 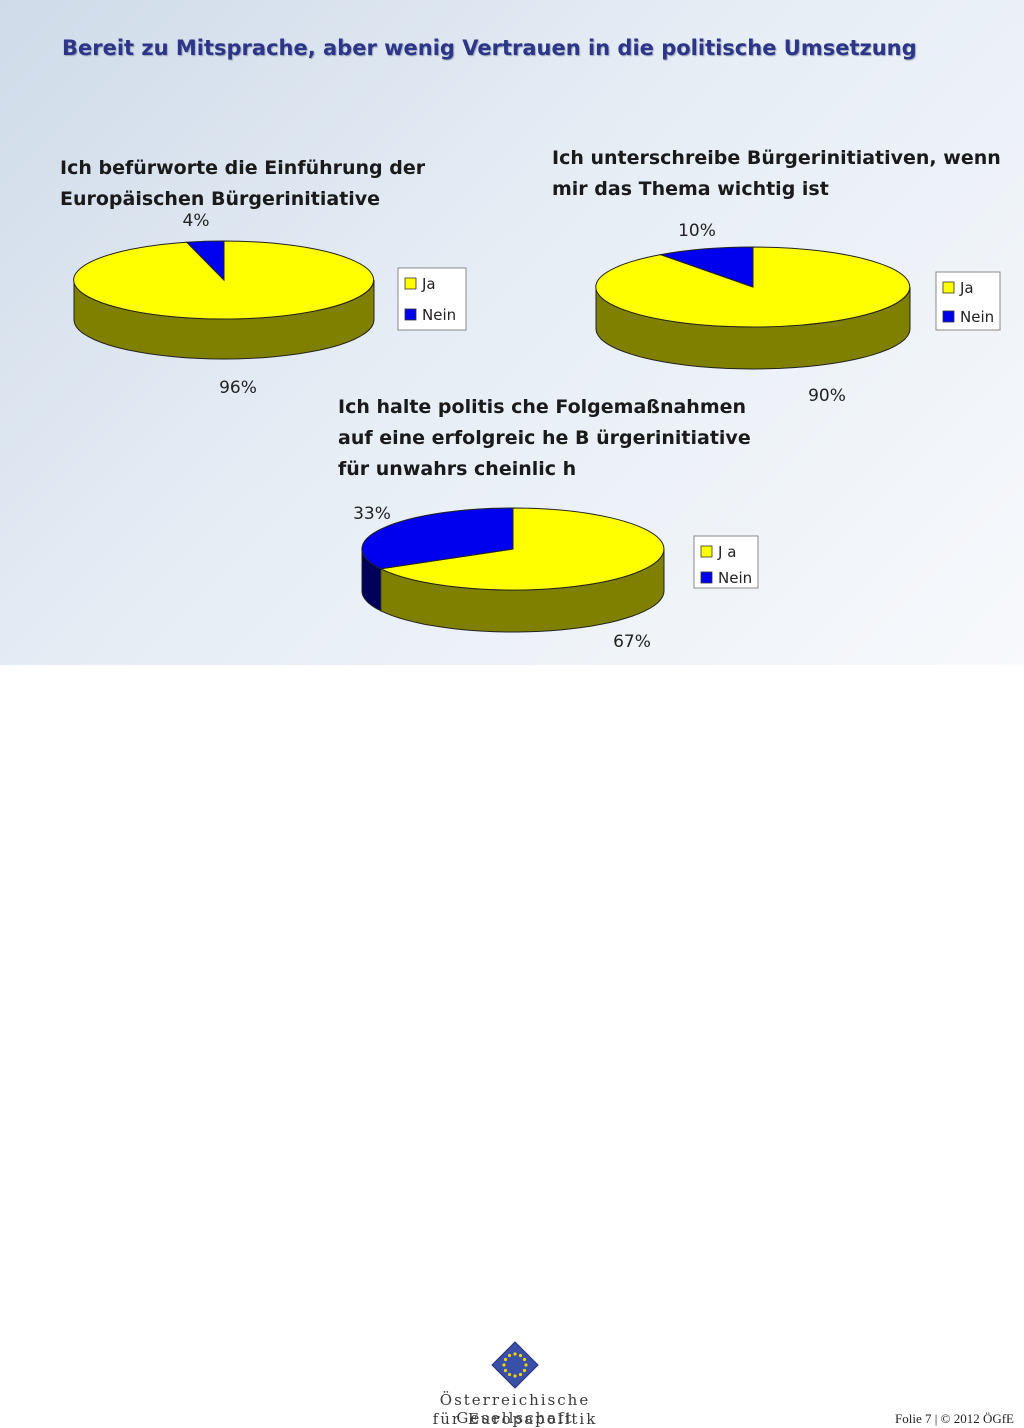 I want to click on pie-chart-3: 67% 33% J a Nein, so click(x=556, y=578).